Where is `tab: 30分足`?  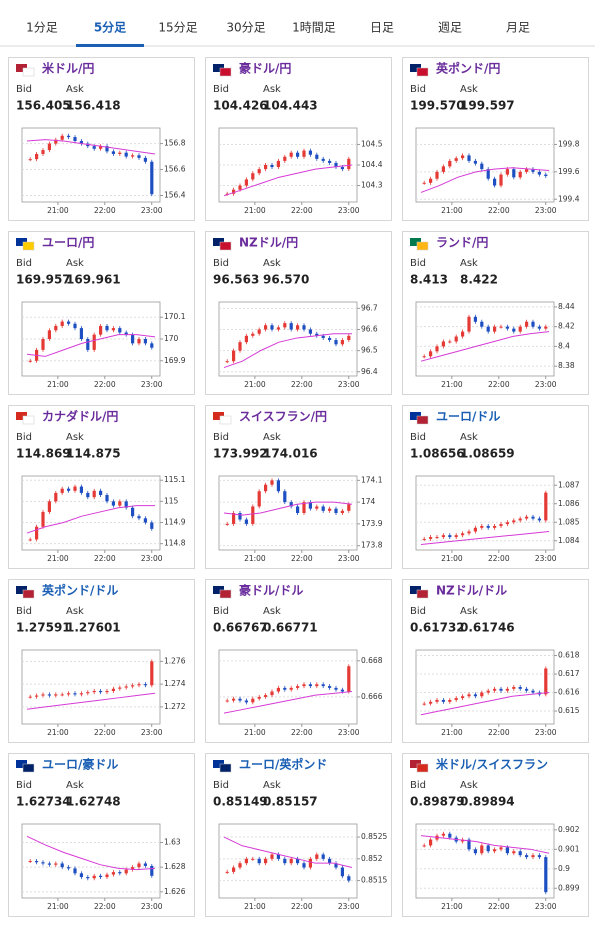
tab: 30分足 is located at coordinates (245, 28).